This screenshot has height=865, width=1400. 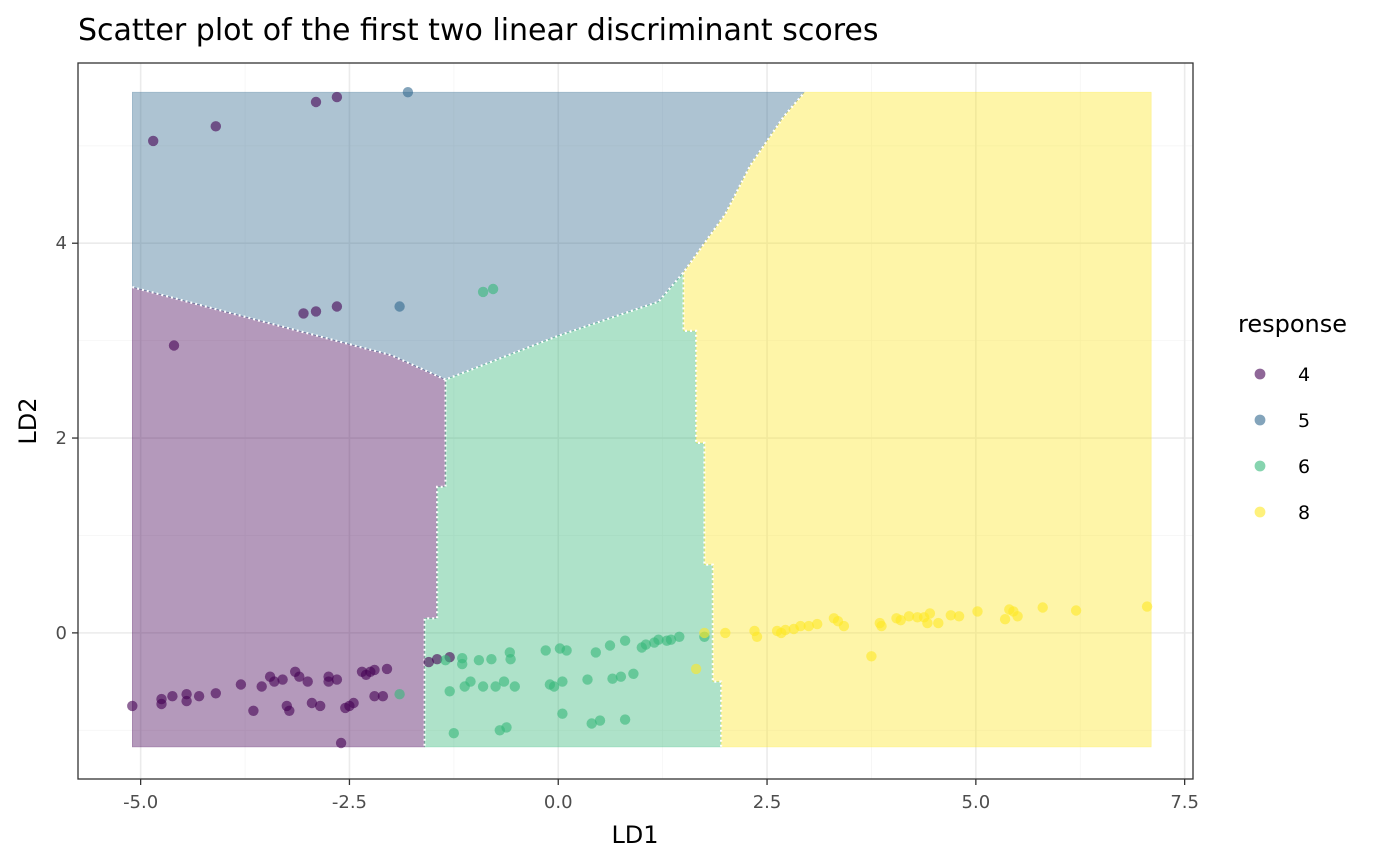 I want to click on legend-title: response, so click(x=1292, y=324).